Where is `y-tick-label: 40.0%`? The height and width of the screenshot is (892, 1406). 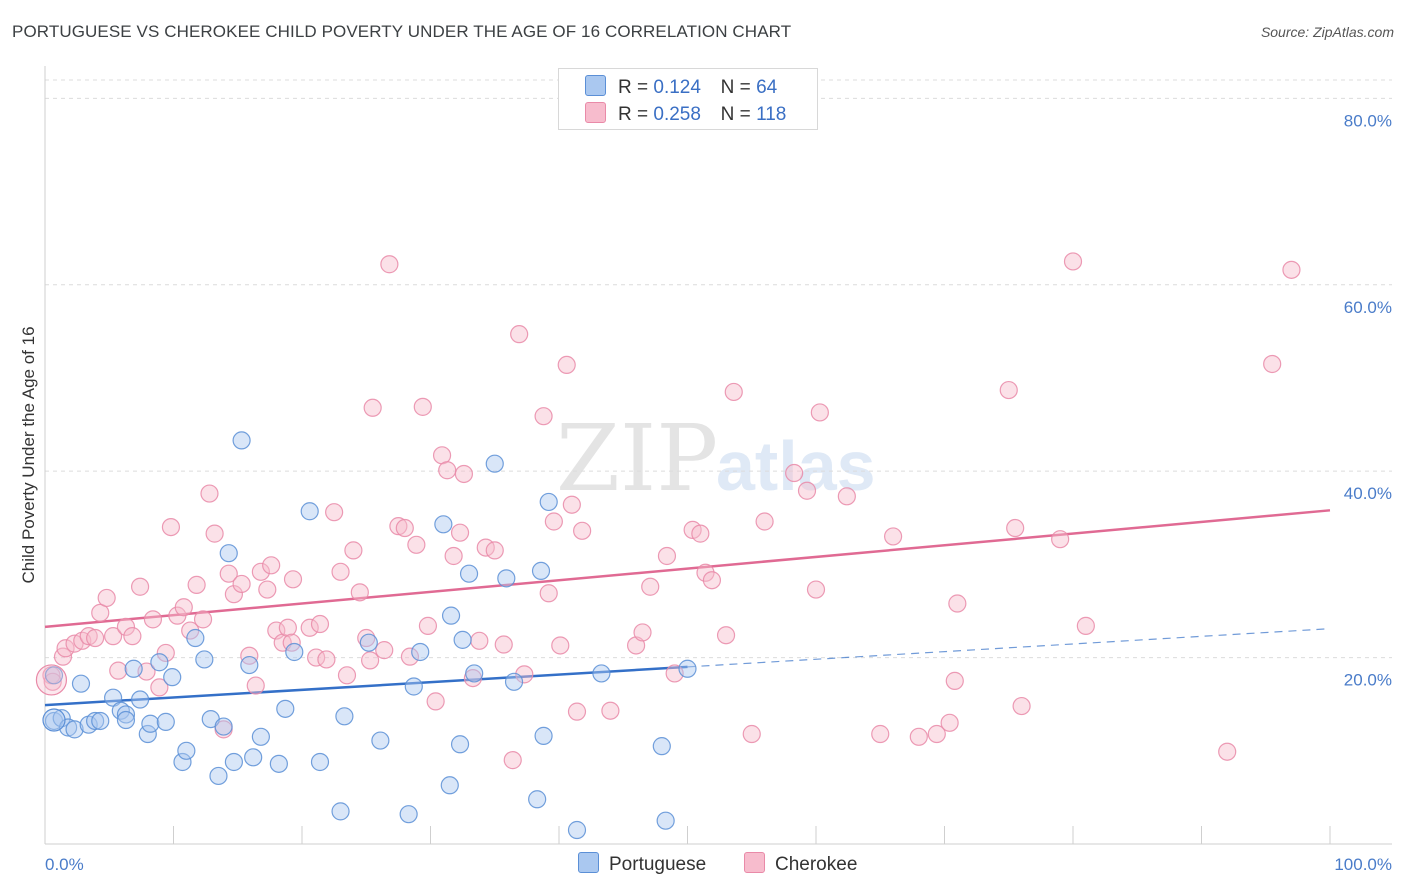
y-tick-label: 40.0% is located at coordinates (1368, 493).